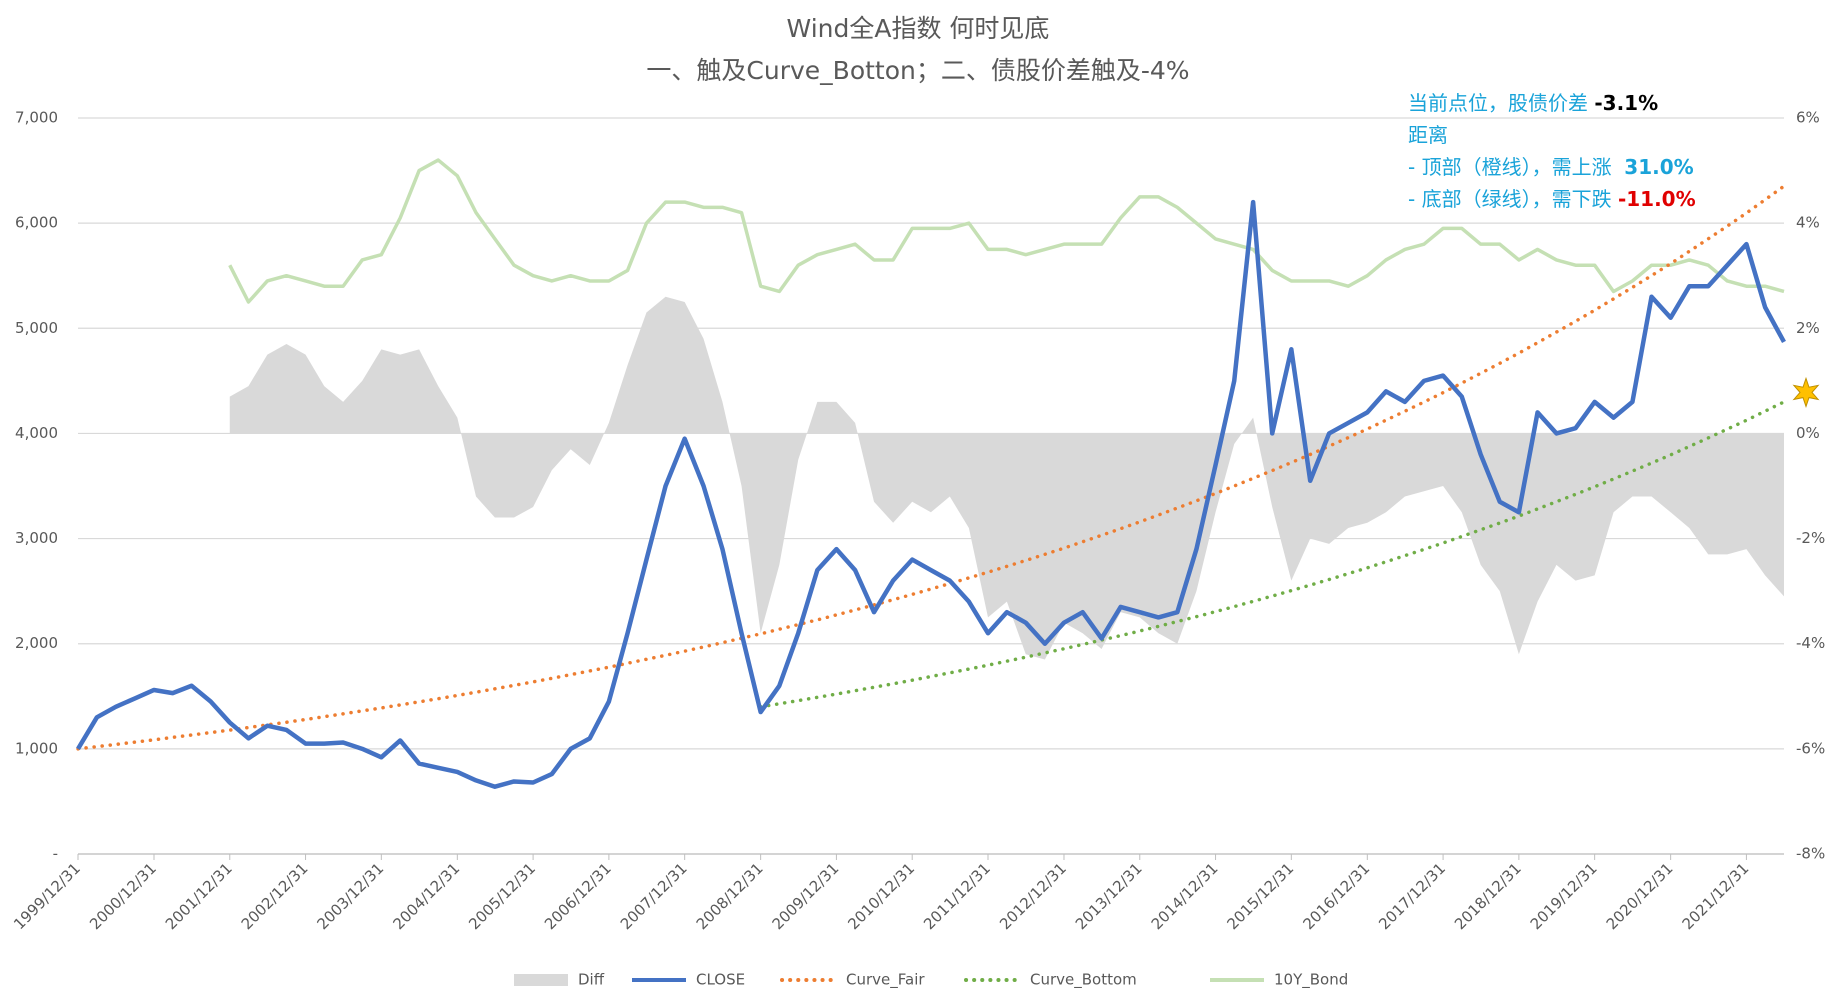 This screenshot has height=998, width=1837. I want to click on x-tick-label: 2021/12/31, so click(1716, 896).